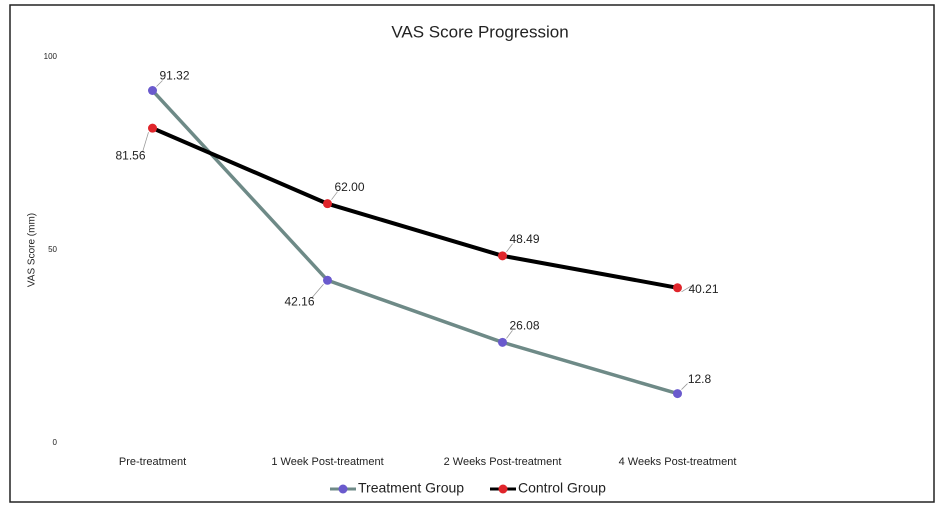  What do you see at coordinates (503, 462) in the screenshot?
I see `x-tick-label: 2 Weeks Post-treatment` at bounding box center [503, 462].